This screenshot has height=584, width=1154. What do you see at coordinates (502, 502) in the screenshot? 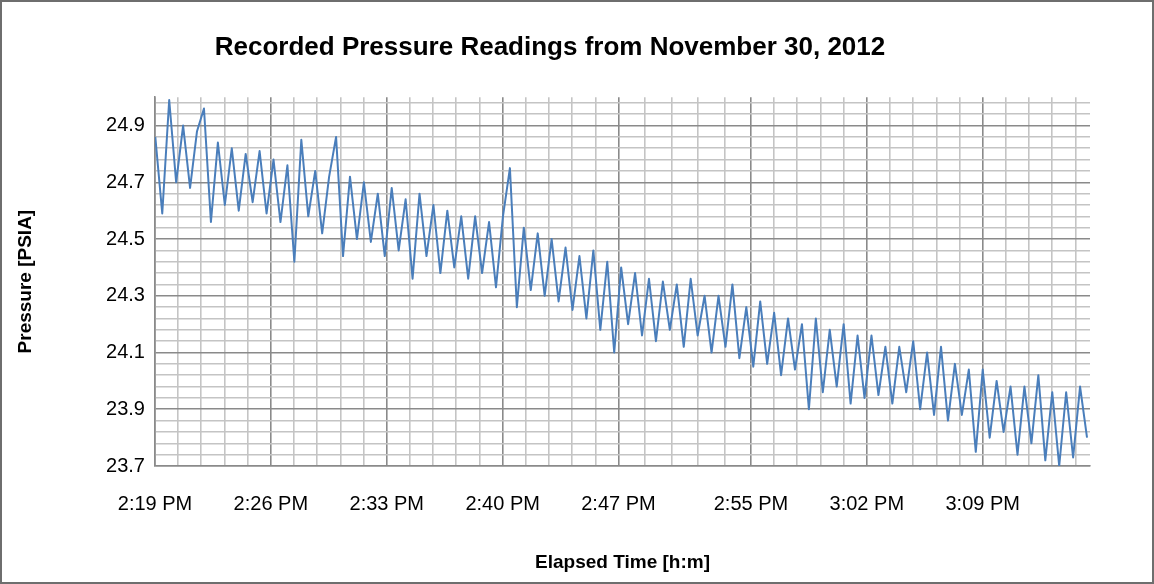
I see `x-tick-label: 2:40 PM` at bounding box center [502, 502].